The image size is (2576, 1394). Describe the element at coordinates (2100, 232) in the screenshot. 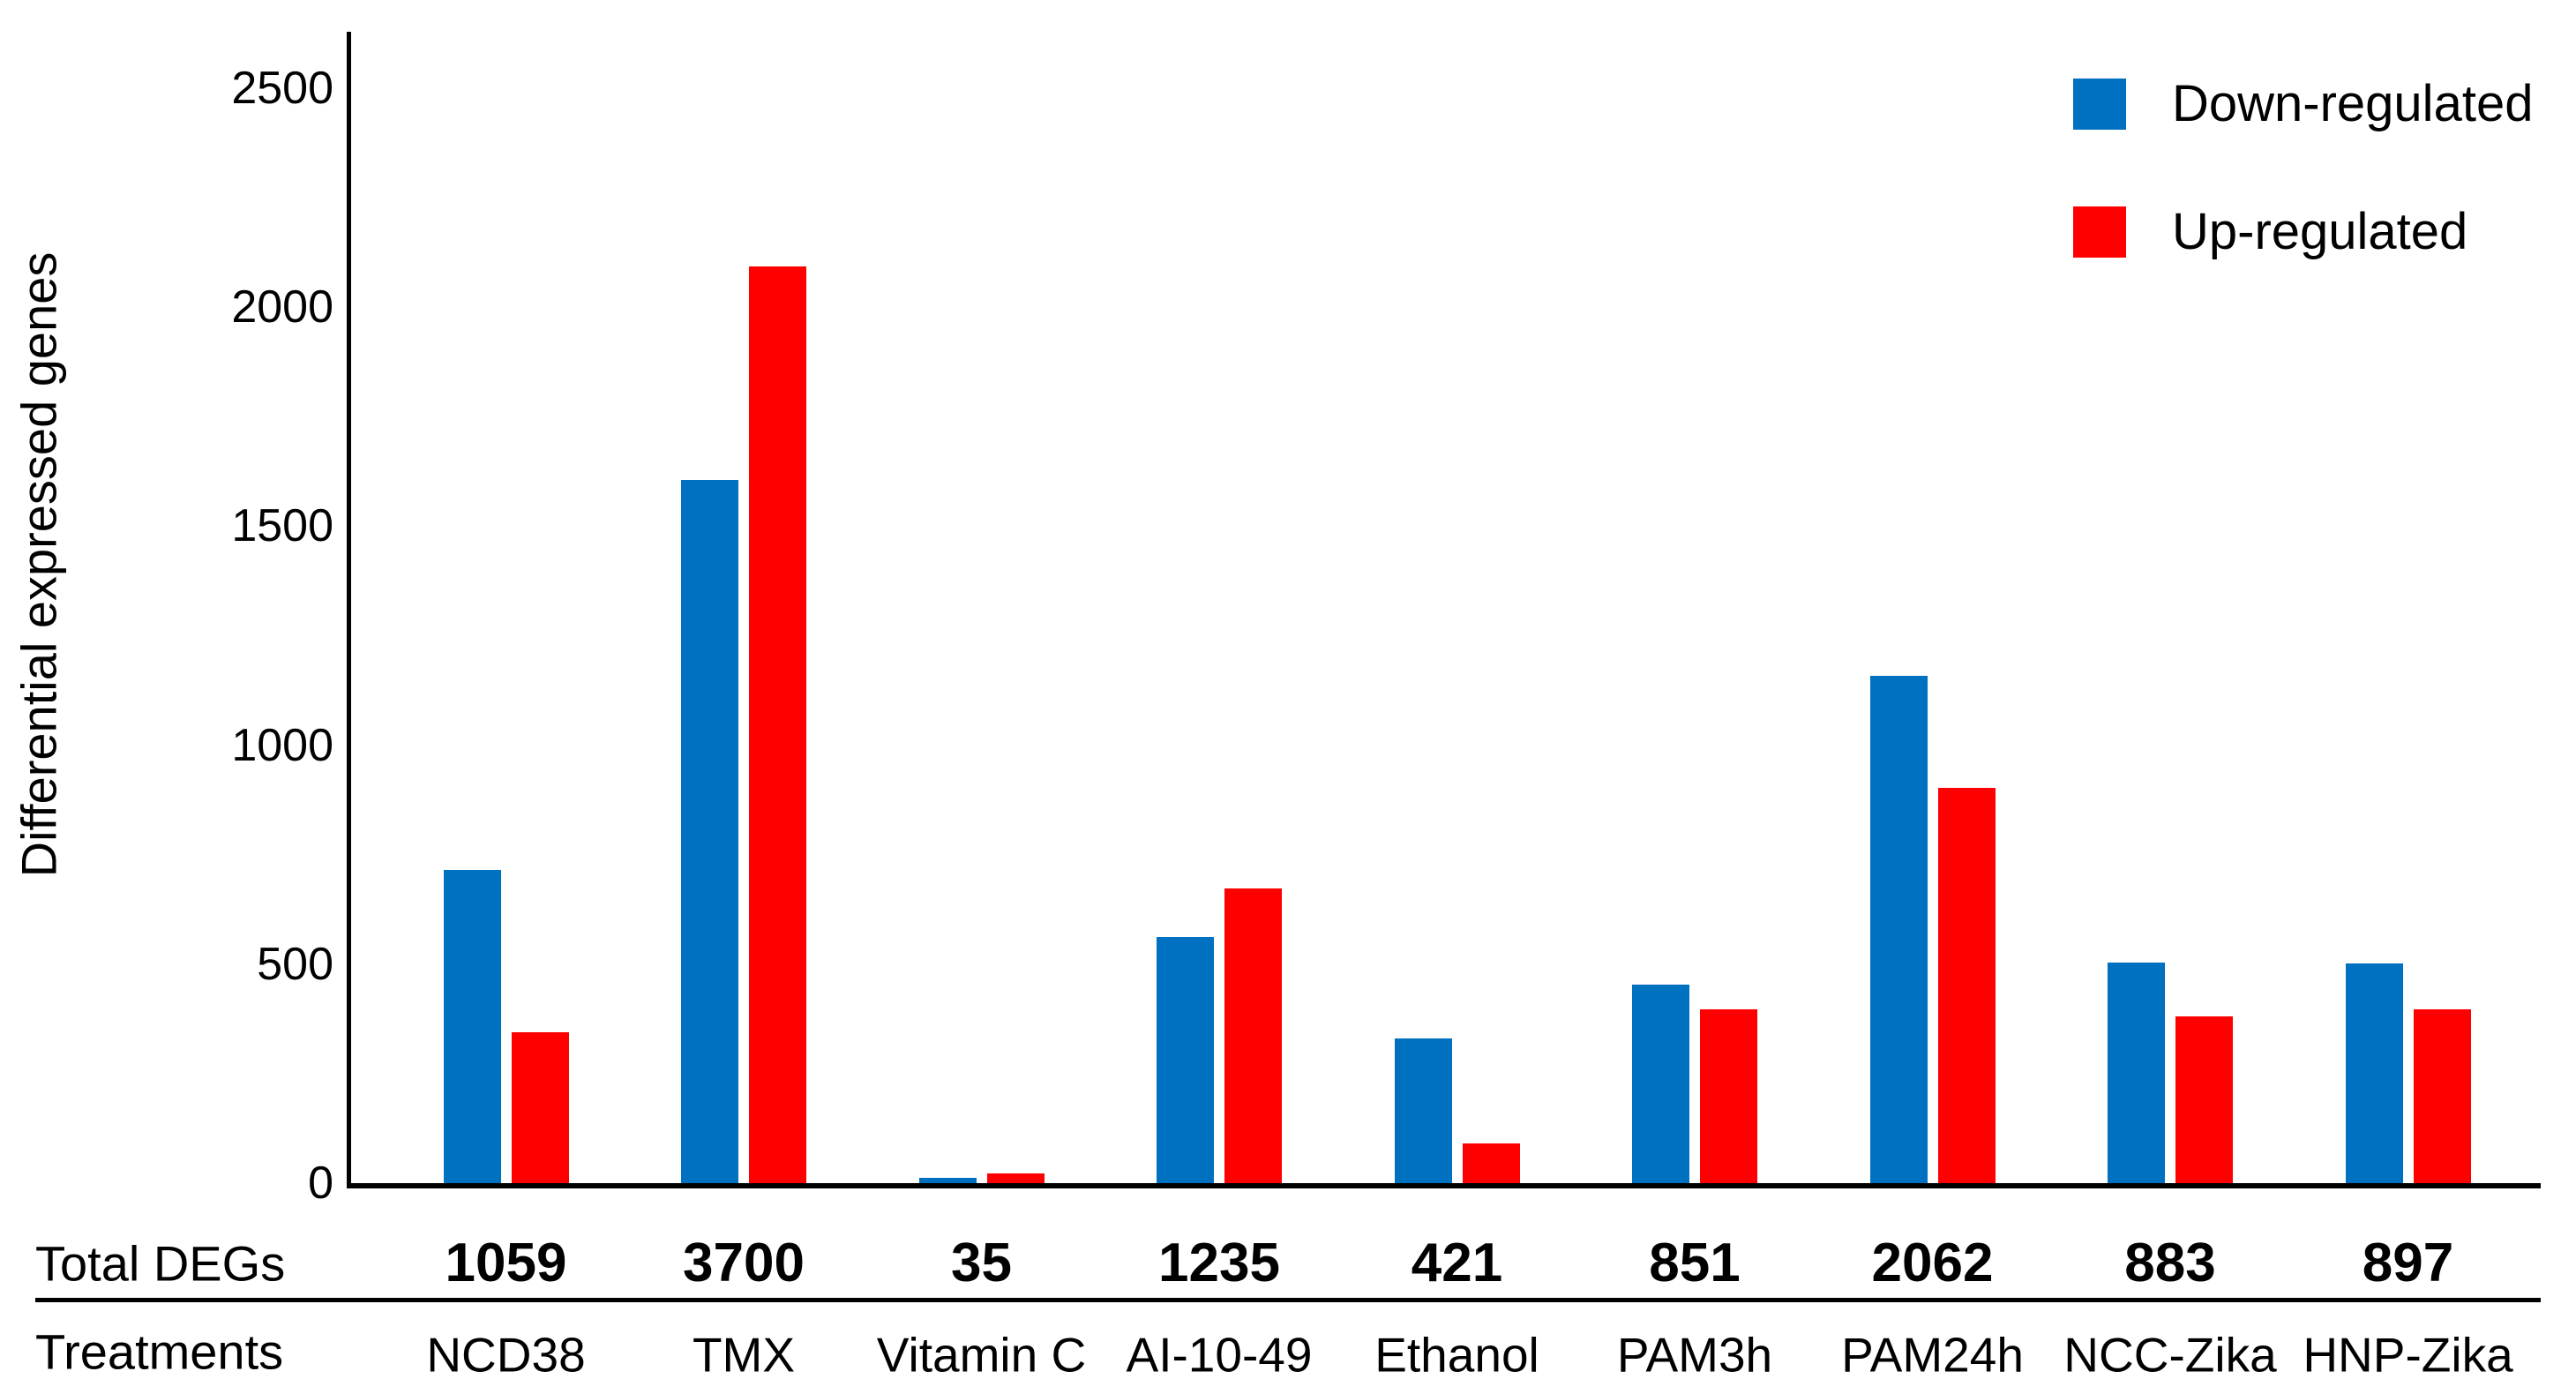

I see `up-regulated-swatch` at that location.